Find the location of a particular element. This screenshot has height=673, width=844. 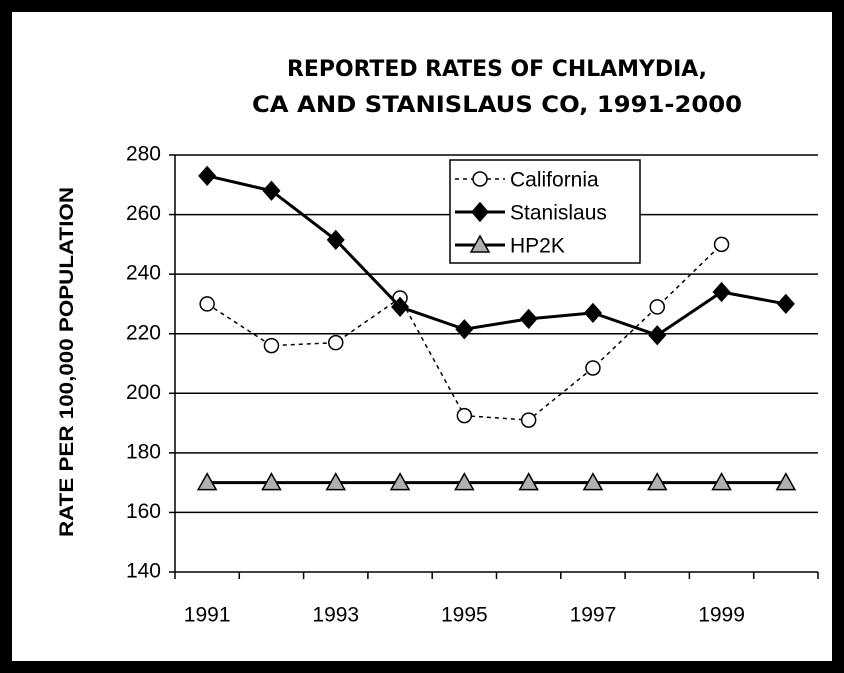

y-tick-label: 260 is located at coordinates (143, 213).